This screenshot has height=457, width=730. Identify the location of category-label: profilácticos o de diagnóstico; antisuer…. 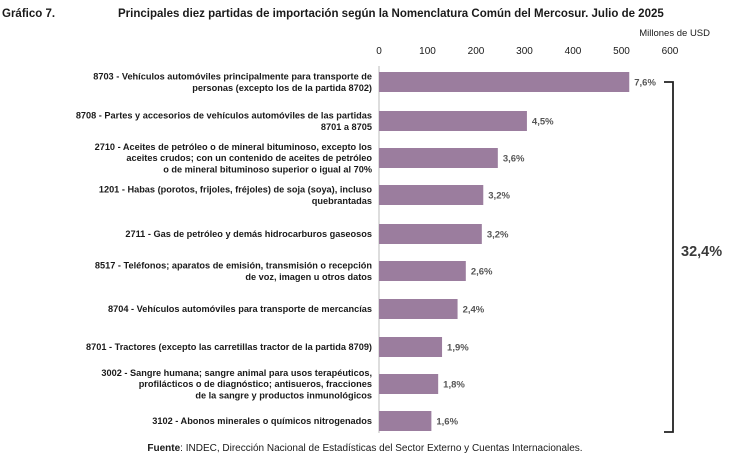
(255, 384).